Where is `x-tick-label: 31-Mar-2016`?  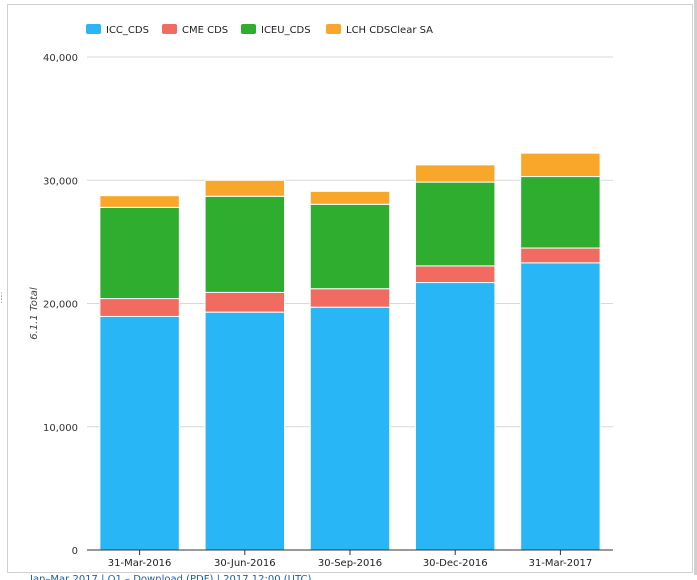
x-tick-label: 31-Mar-2016 is located at coordinates (140, 563).